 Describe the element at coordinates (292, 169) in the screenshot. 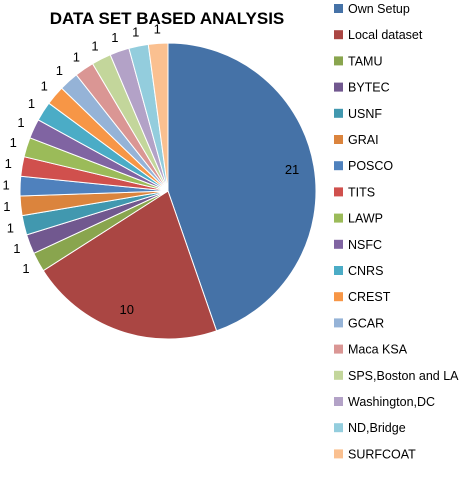

I see `data-label-own-setup: 21` at that location.